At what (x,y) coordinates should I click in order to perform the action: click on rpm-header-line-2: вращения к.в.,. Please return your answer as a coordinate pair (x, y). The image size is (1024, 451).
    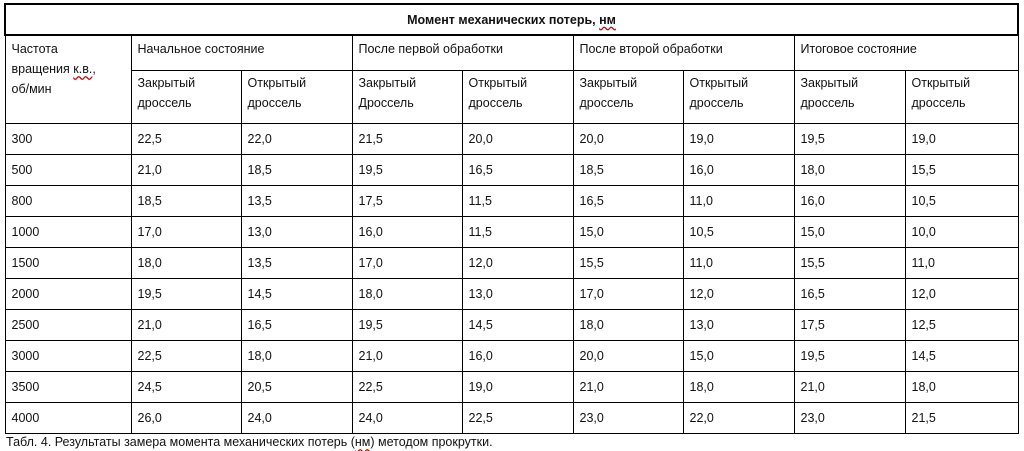
    Looking at the image, I should click on (53, 69).